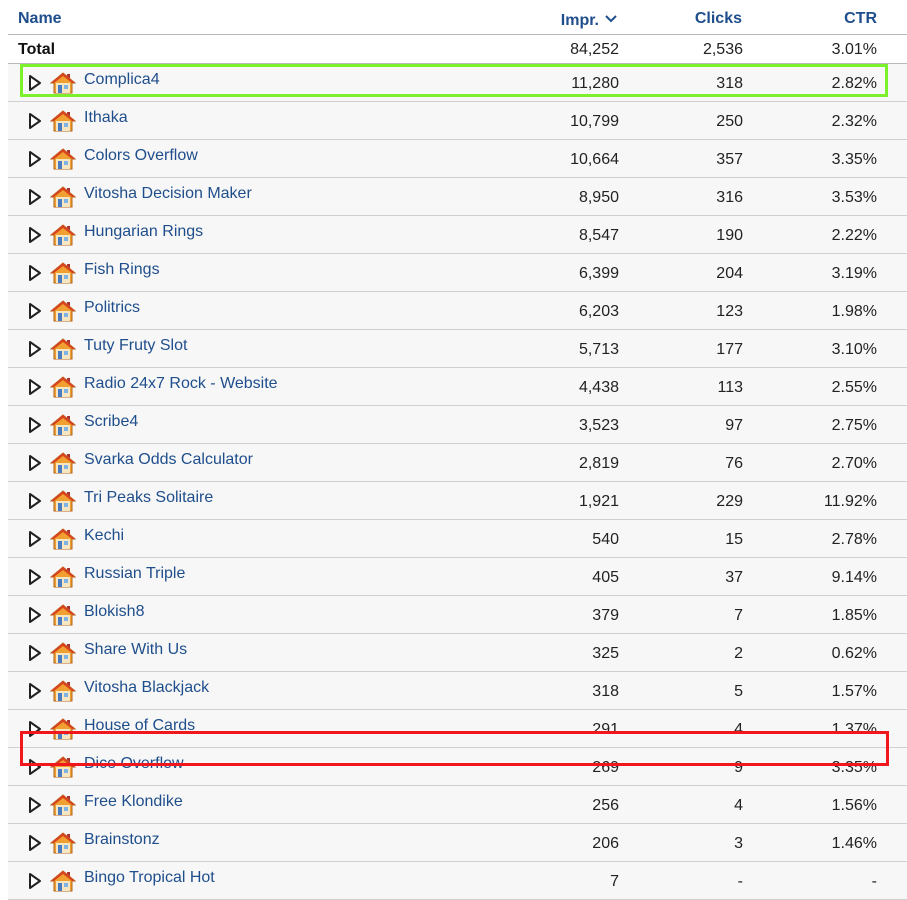  What do you see at coordinates (614, 881) in the screenshot?
I see `impressions-value: 7` at bounding box center [614, 881].